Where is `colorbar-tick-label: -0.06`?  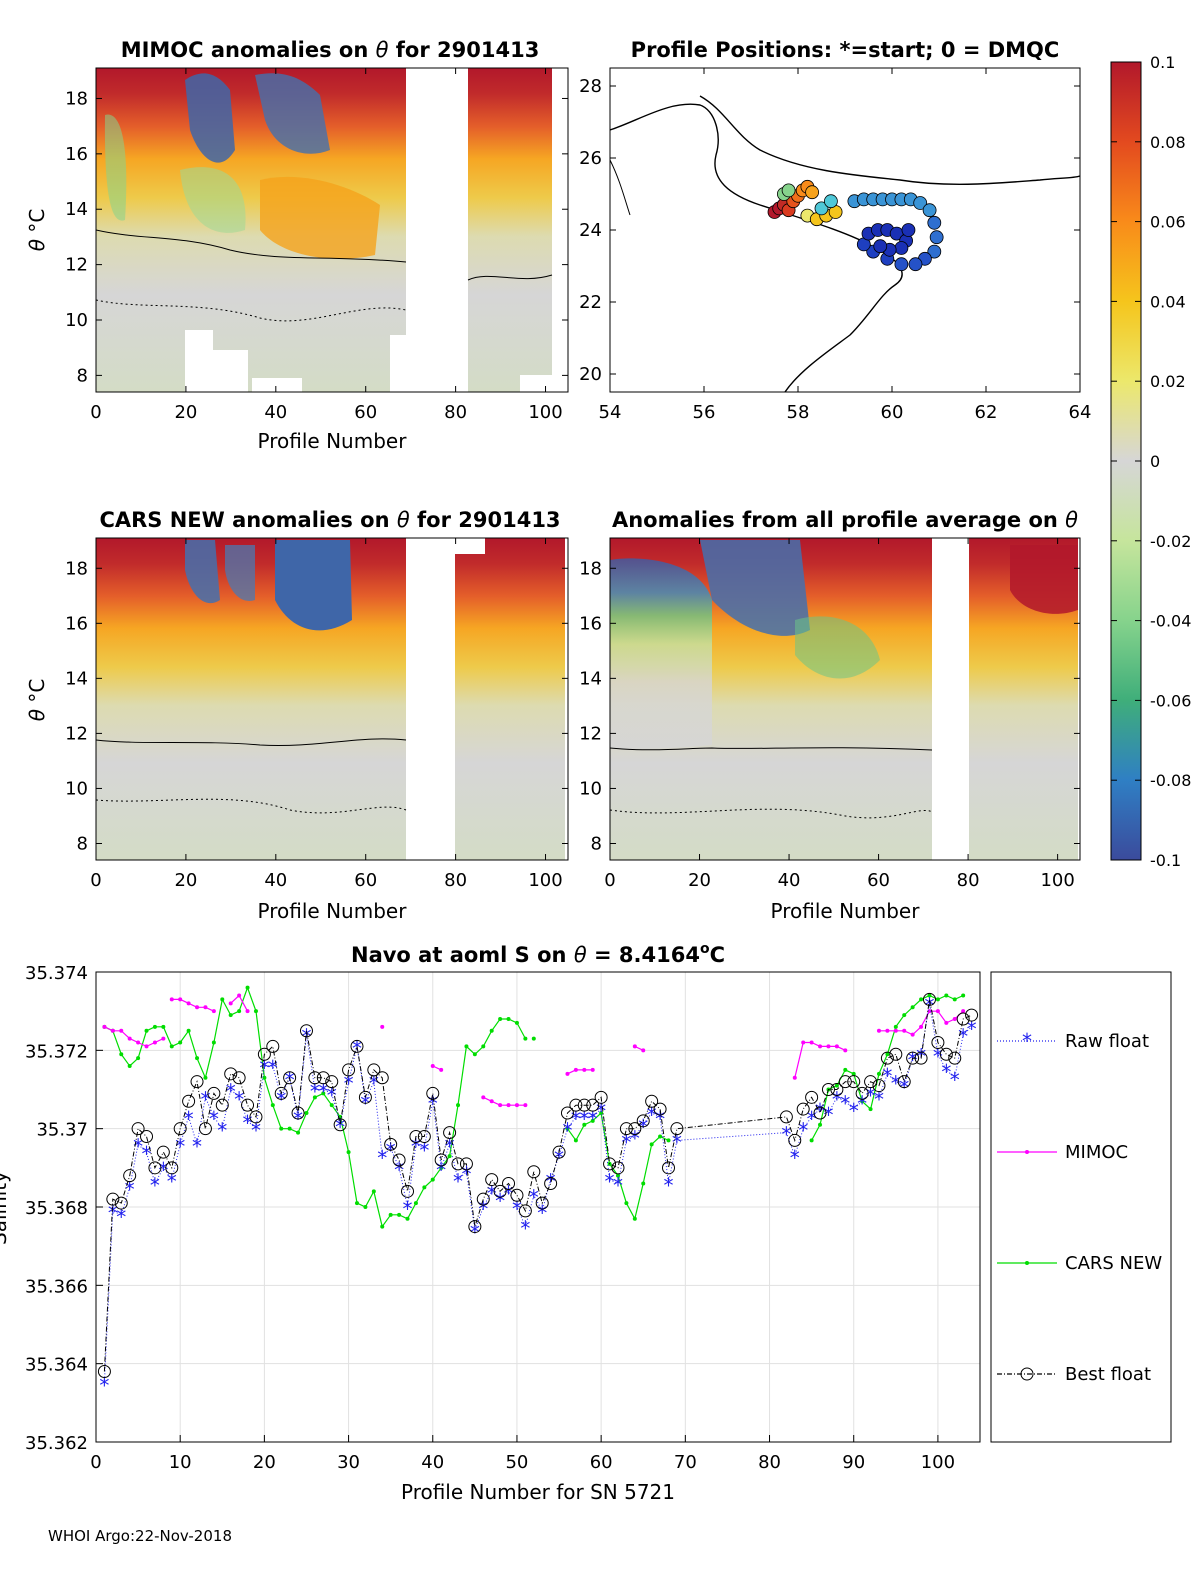 colorbar-tick-label: -0.06 is located at coordinates (1170, 700).